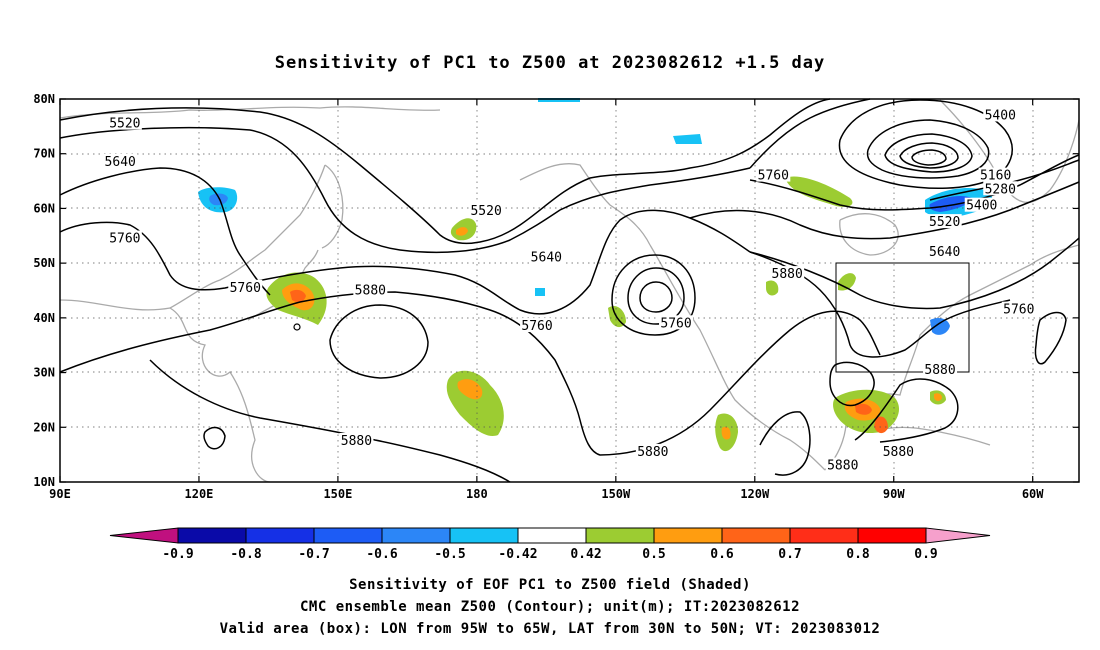  I want to click on region-pos-pacific-core, so click(470, 389).